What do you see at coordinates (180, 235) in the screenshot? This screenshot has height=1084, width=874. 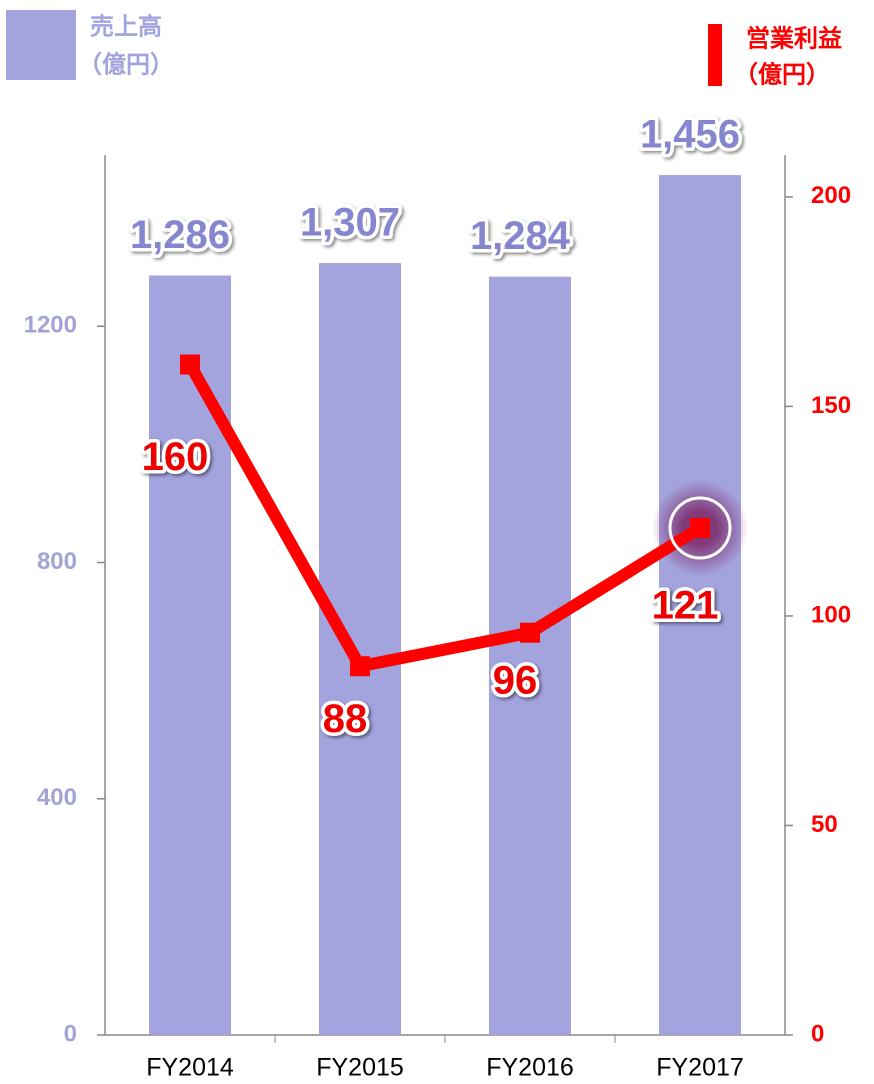 I see `bar-value-label: 1,286` at bounding box center [180, 235].